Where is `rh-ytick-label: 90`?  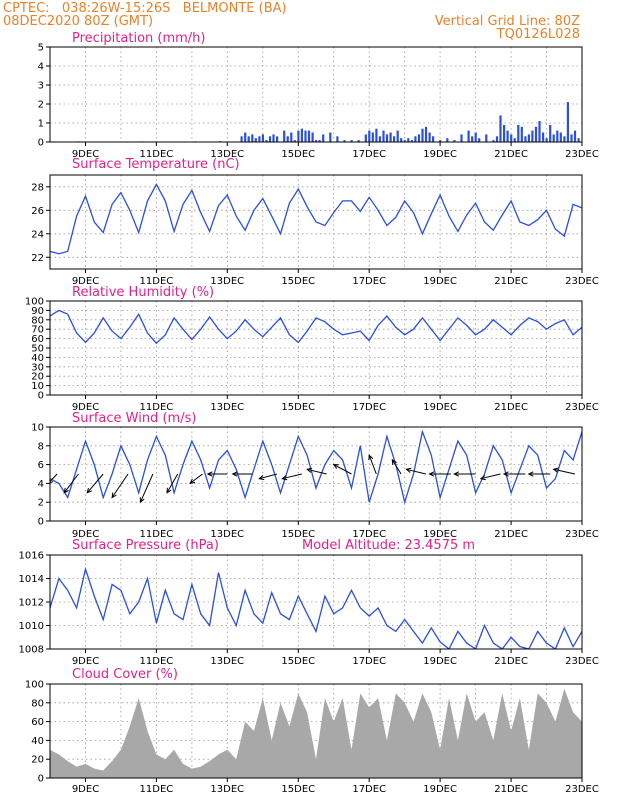
rh-ytick-label: 90 is located at coordinates (37, 311).